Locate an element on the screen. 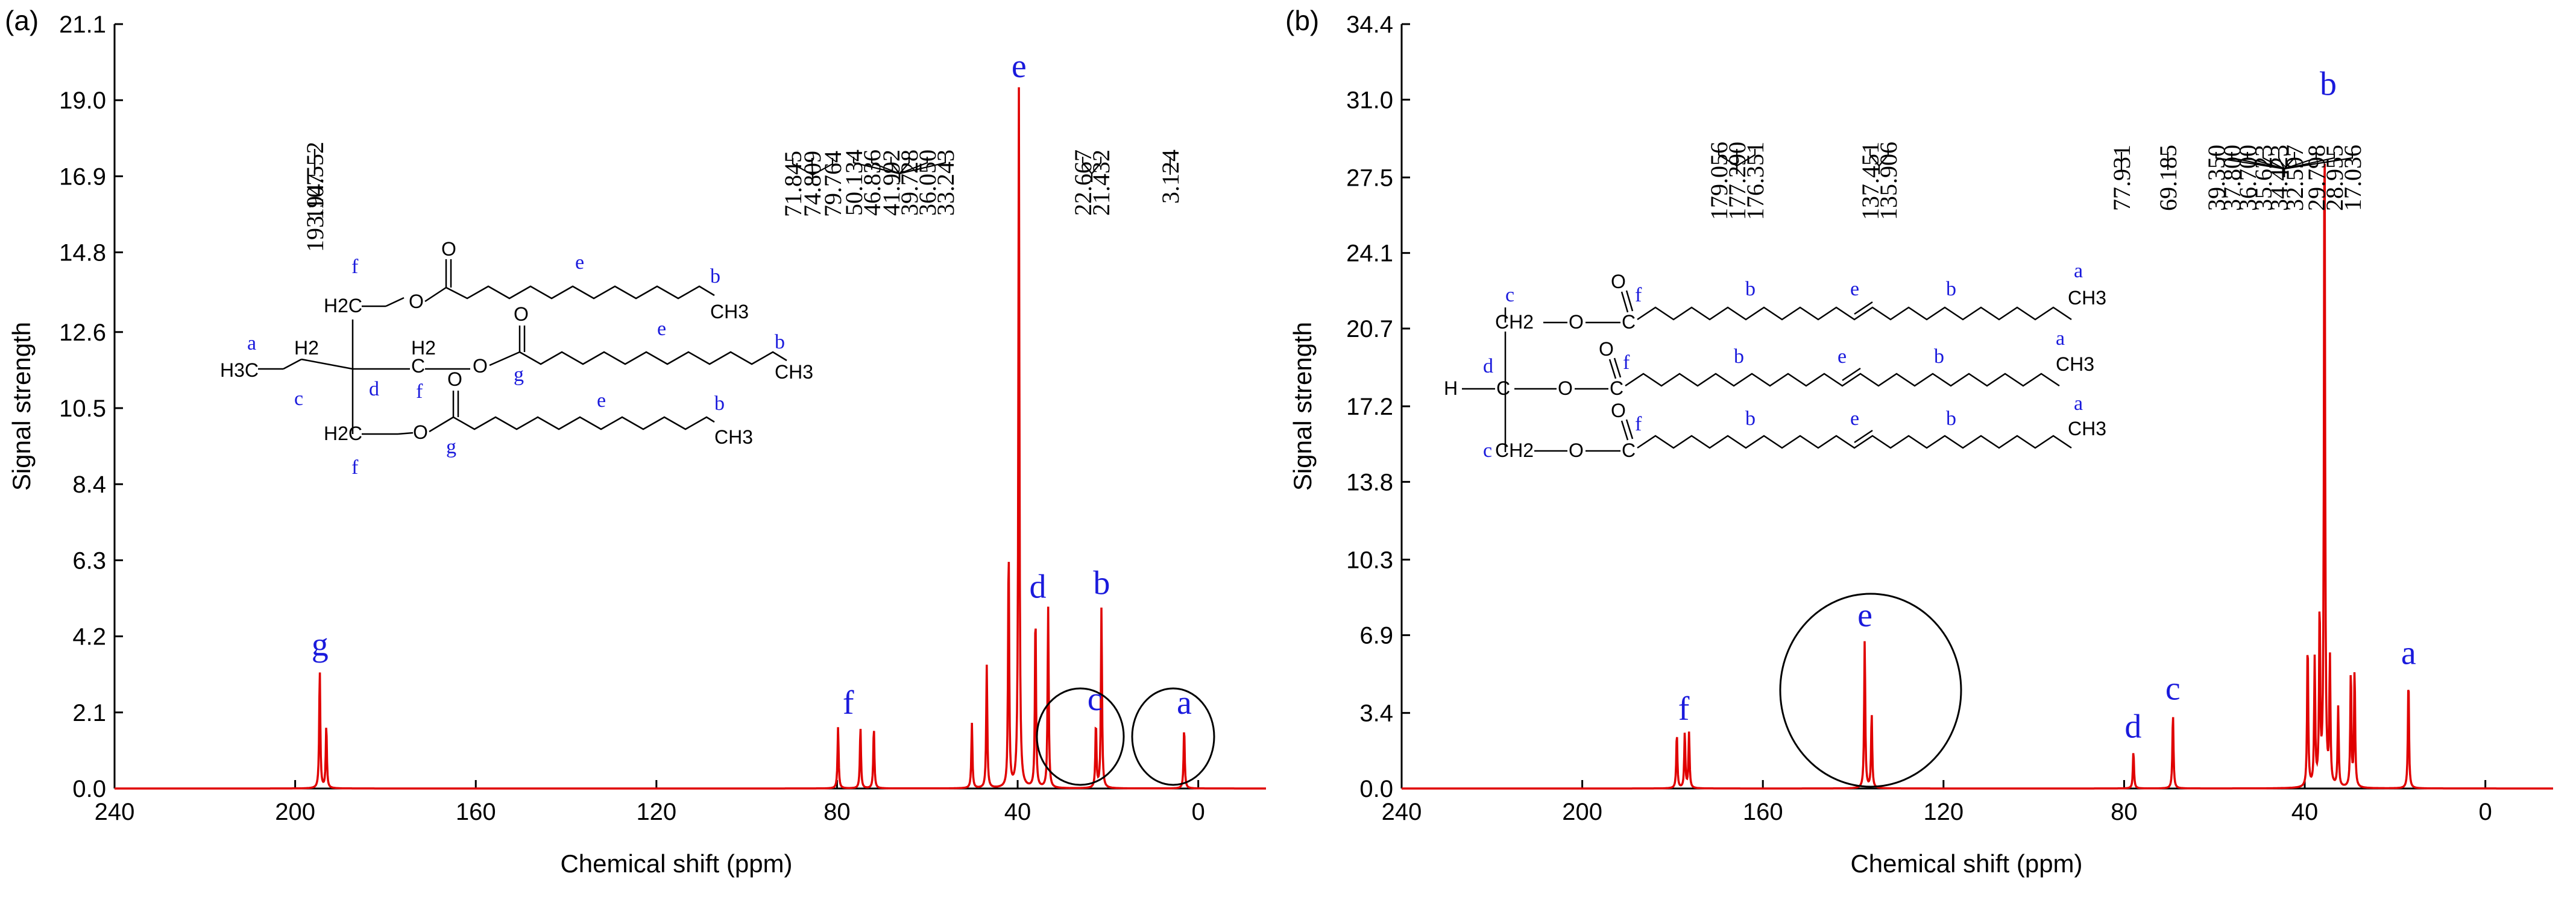 This screenshot has width=2576, height=897. assignment-label: a is located at coordinates (2408, 653).